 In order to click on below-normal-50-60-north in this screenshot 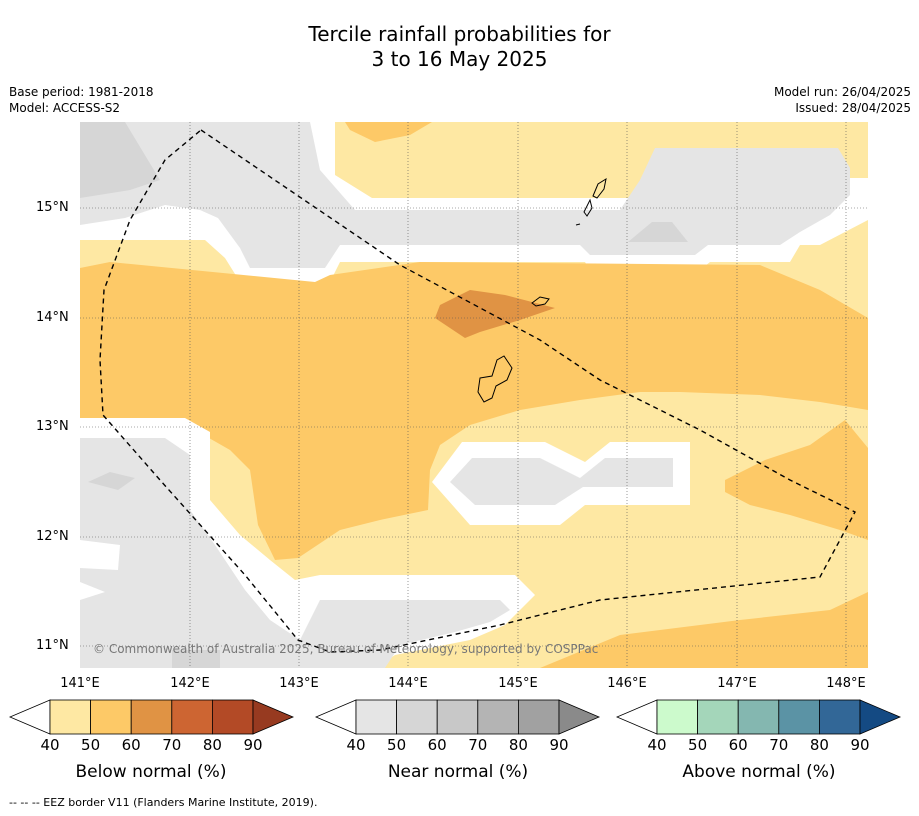, I will do `click(388, 132)`.